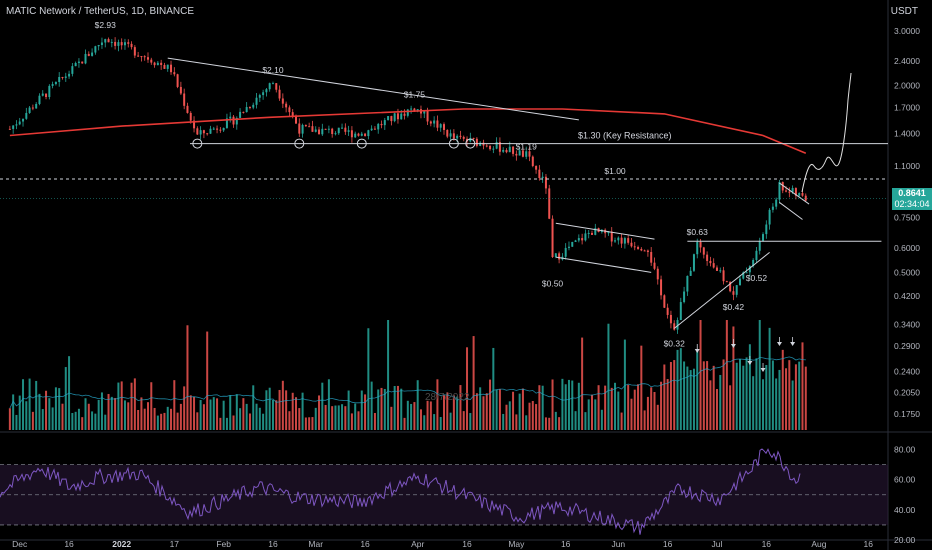 The image size is (932, 550). I want to click on projected-path, so click(826, 132).